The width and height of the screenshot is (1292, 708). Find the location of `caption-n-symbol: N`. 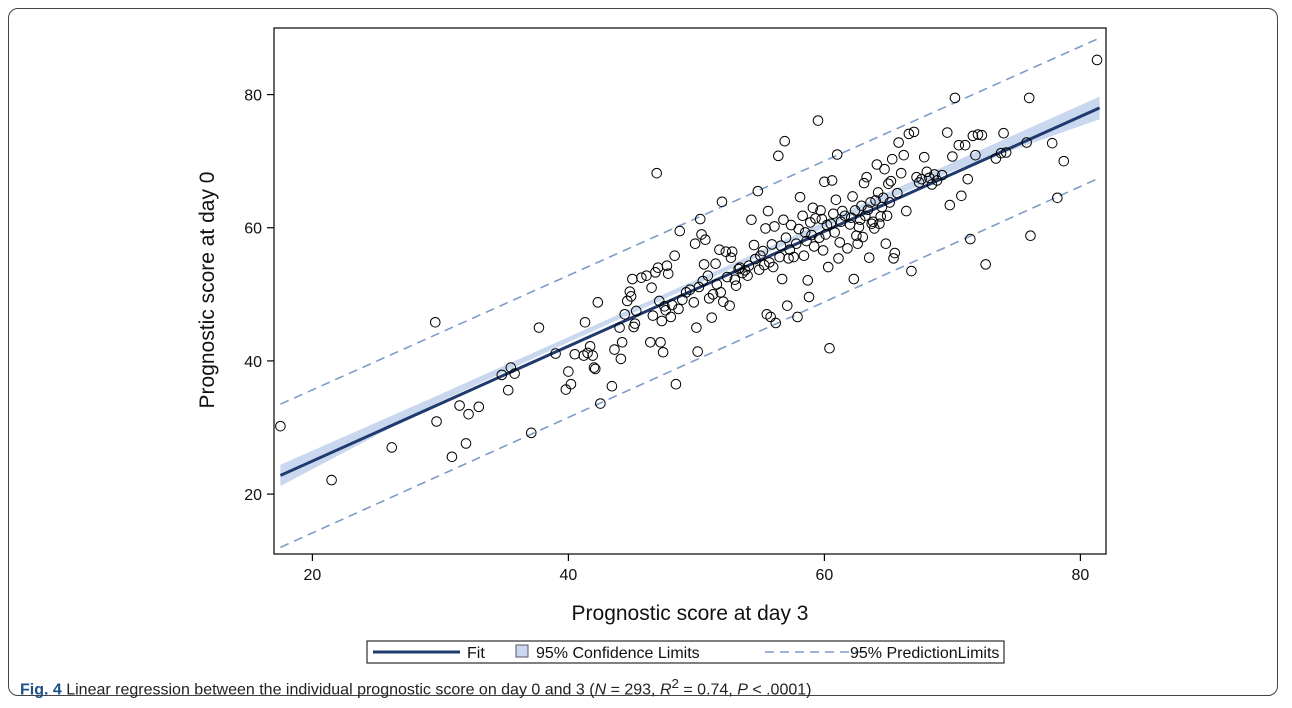

caption-n-symbol: N is located at coordinates (600, 690).